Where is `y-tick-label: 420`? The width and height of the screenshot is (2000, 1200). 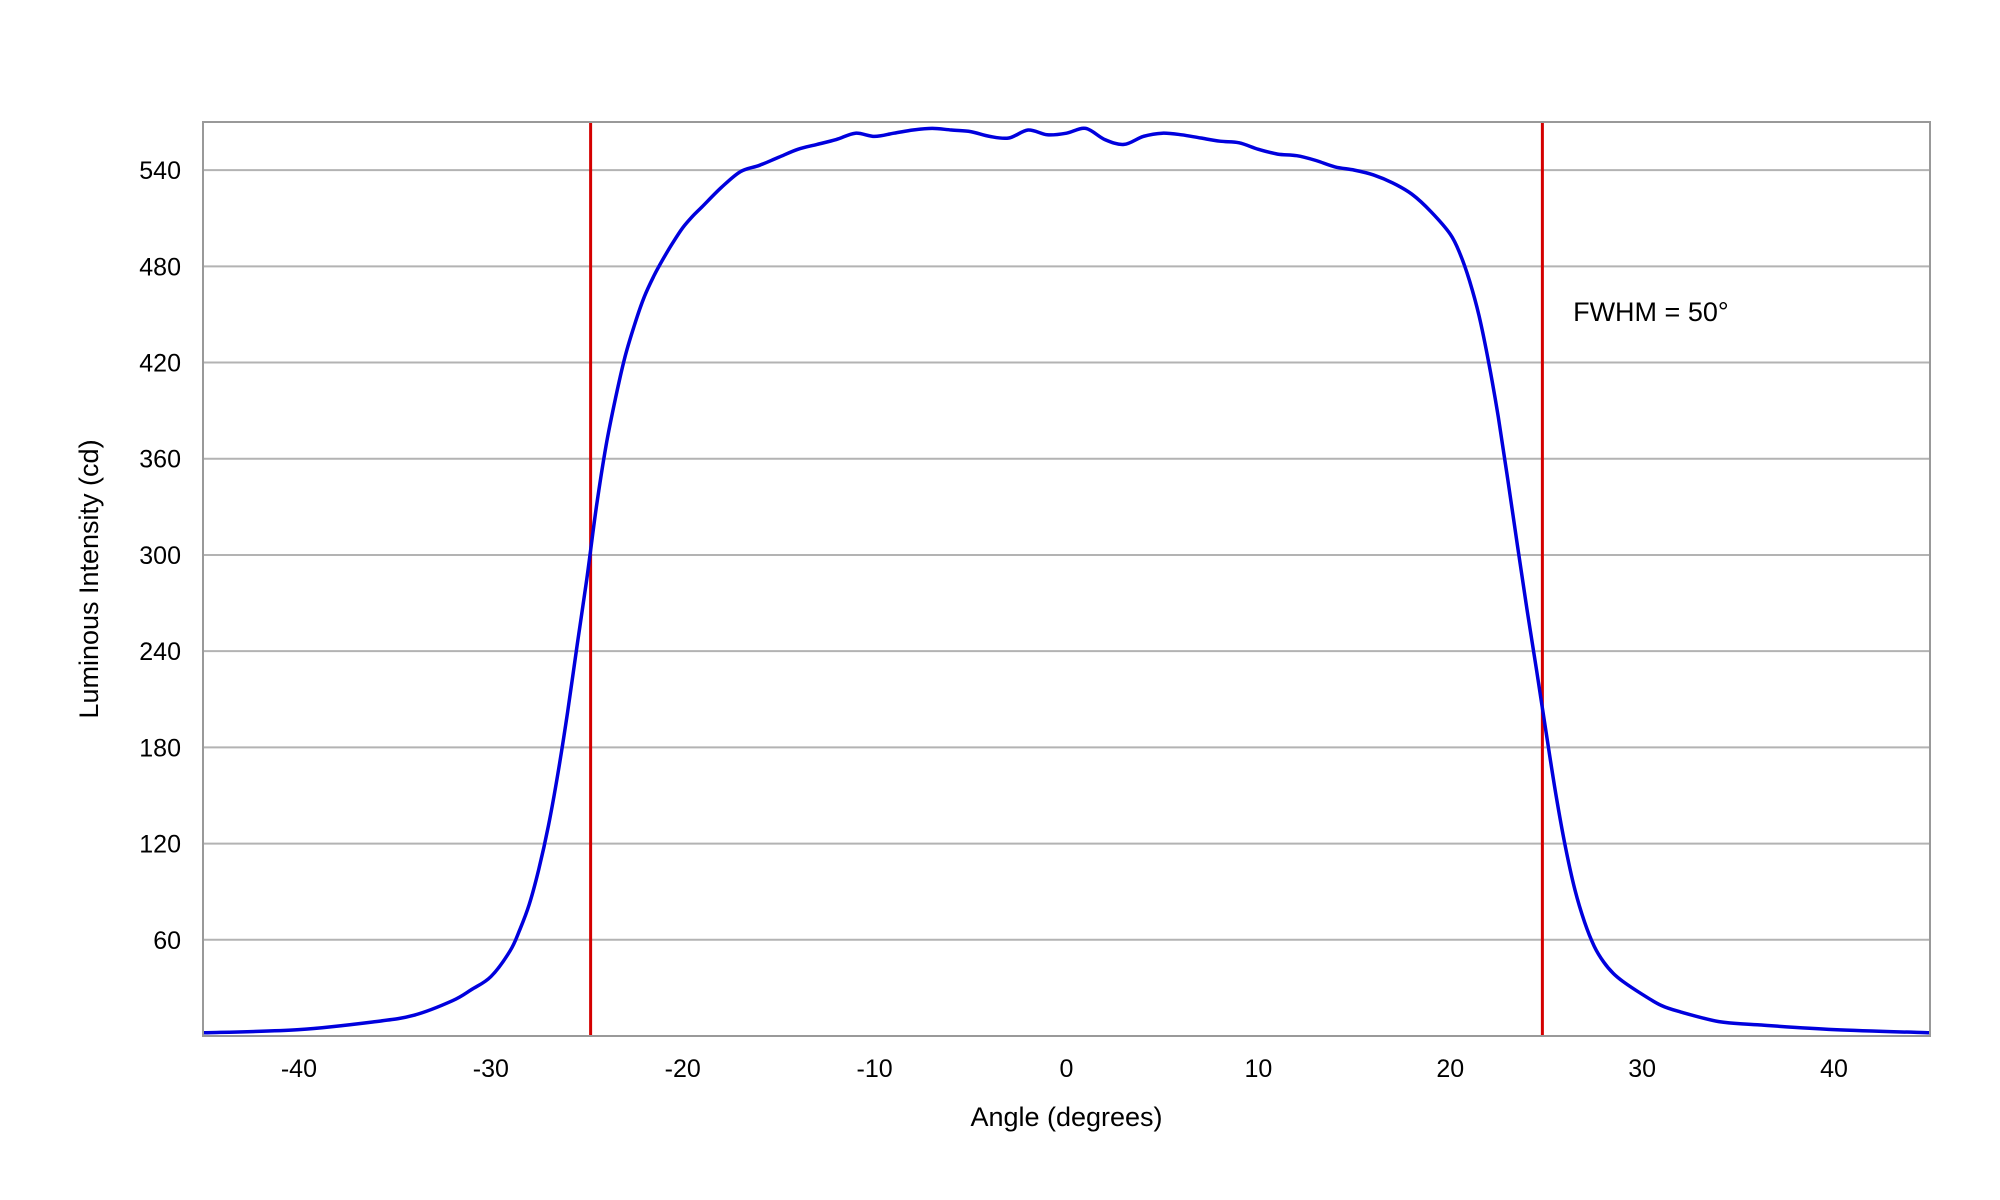 y-tick-label: 420 is located at coordinates (160, 364).